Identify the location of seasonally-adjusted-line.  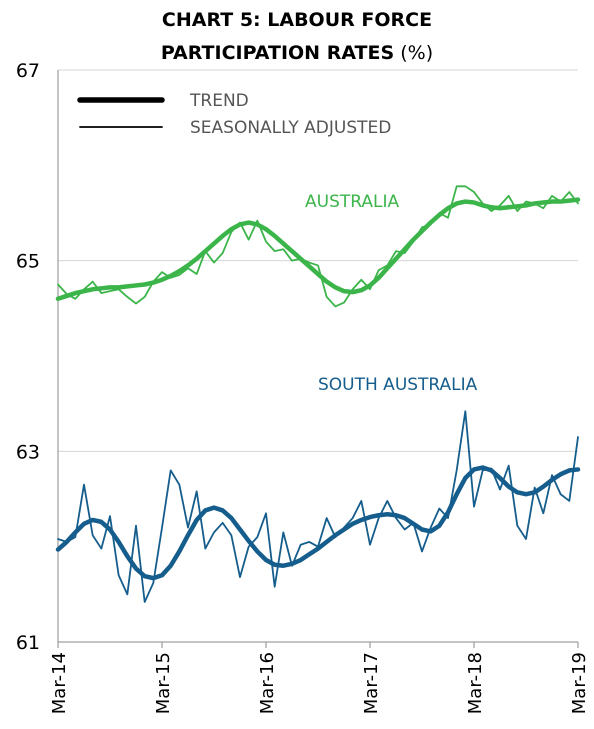
(318, 246).